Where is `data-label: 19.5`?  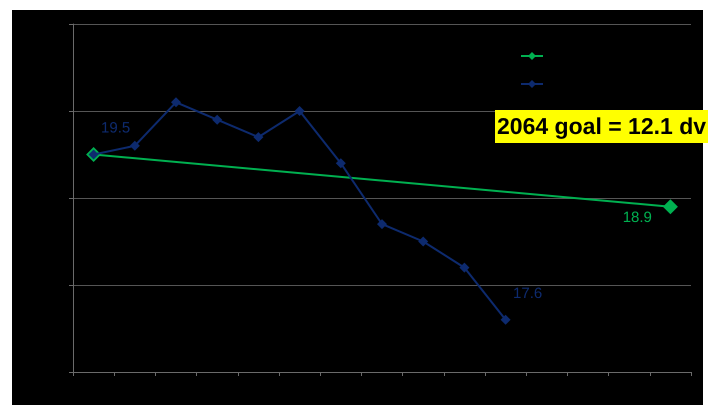
data-label: 19.5 is located at coordinates (115, 128).